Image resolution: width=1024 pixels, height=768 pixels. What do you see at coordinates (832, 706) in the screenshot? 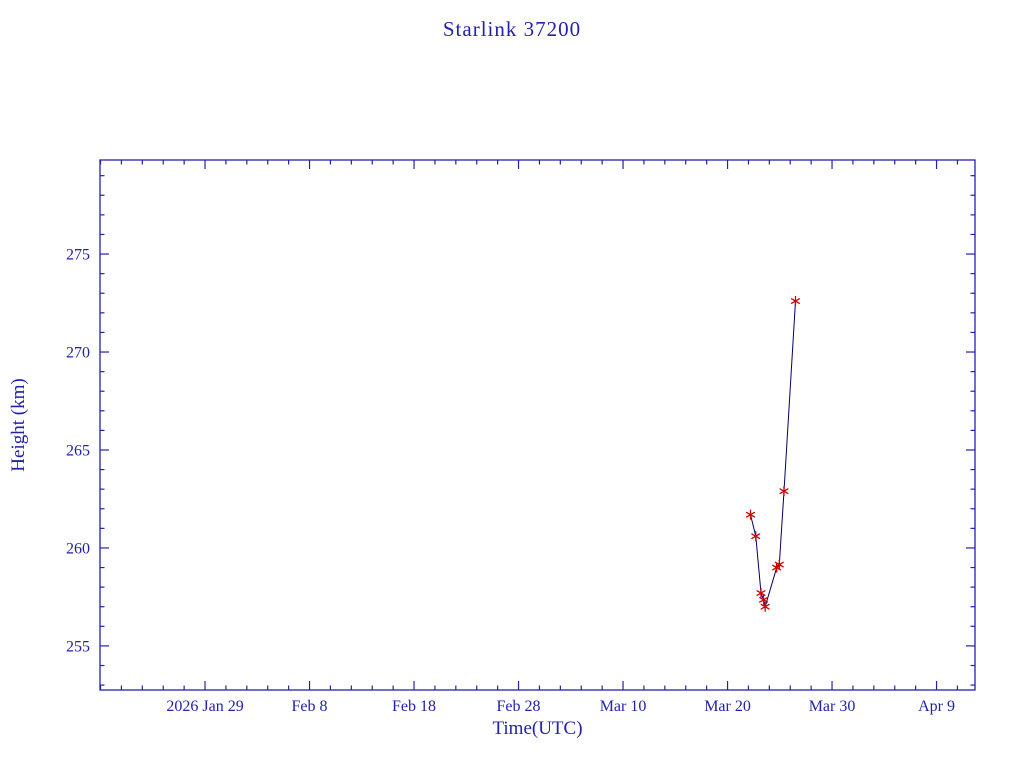
I see `x-tick-label: Mar 30` at bounding box center [832, 706].